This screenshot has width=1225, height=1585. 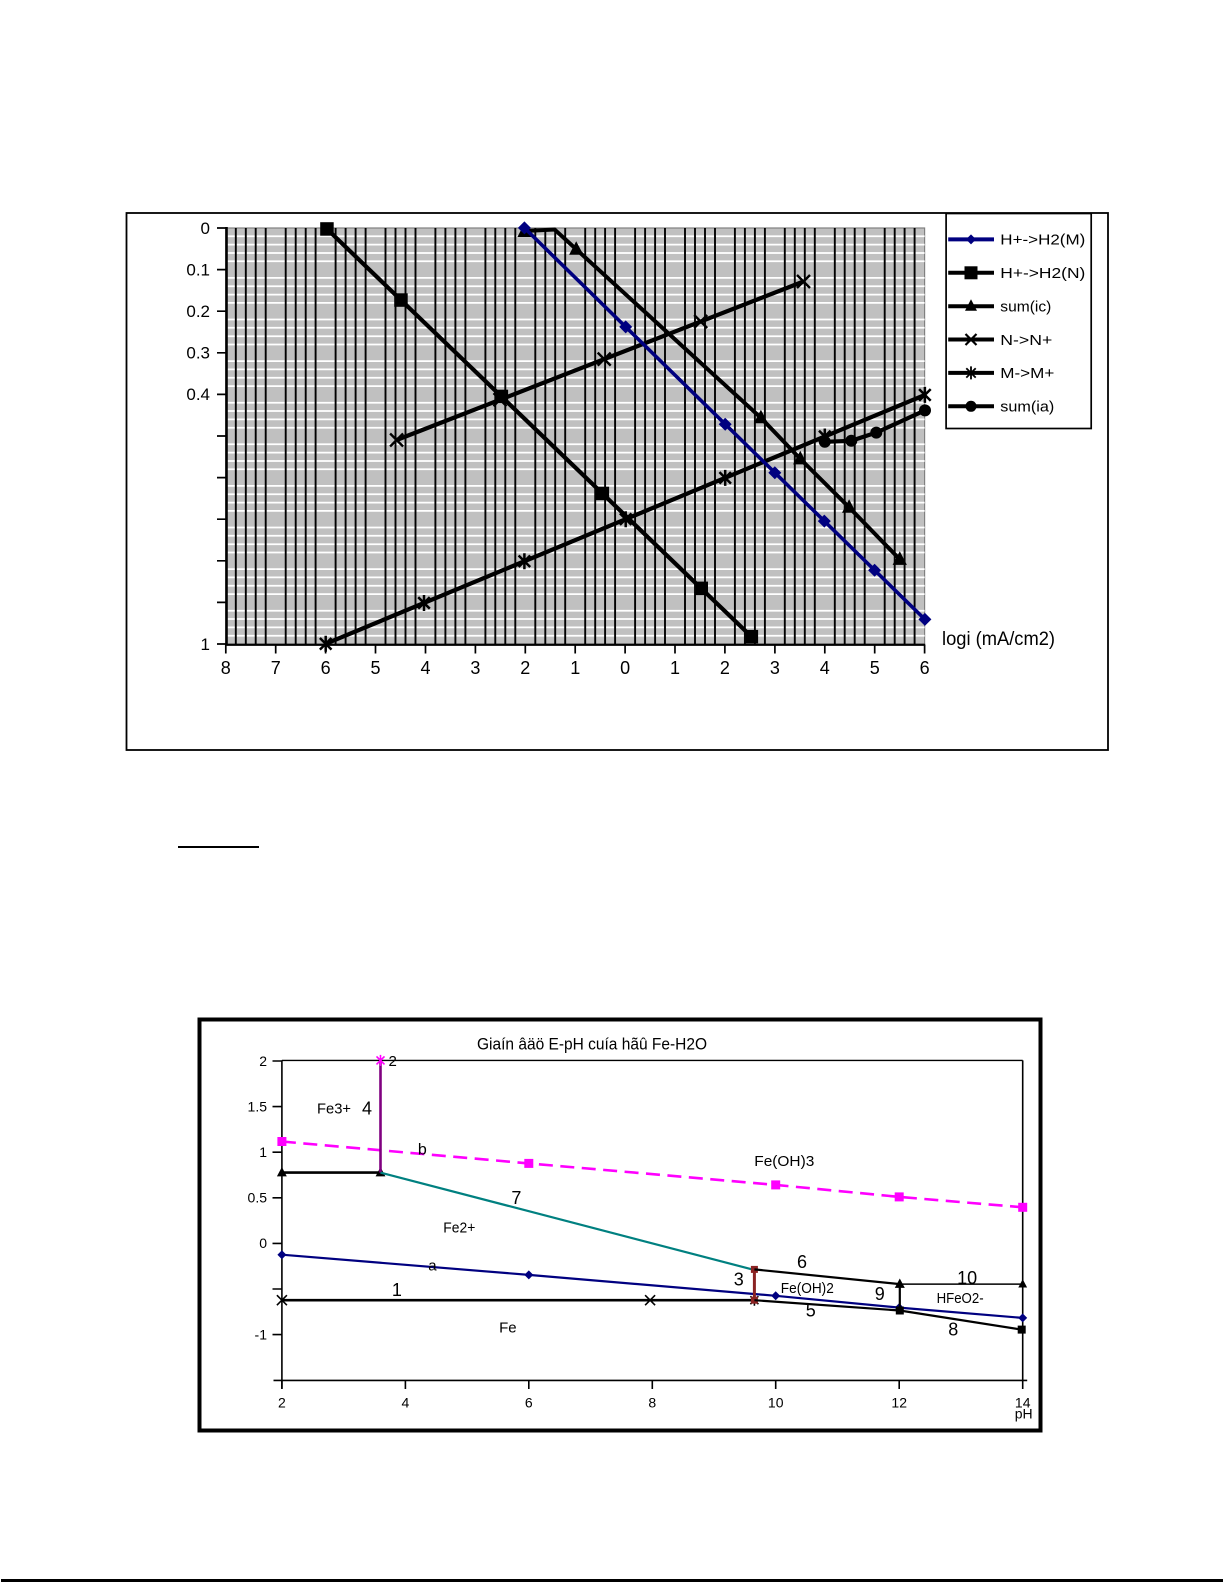 I want to click on svg-text: 0.1, so click(x=198, y=269).